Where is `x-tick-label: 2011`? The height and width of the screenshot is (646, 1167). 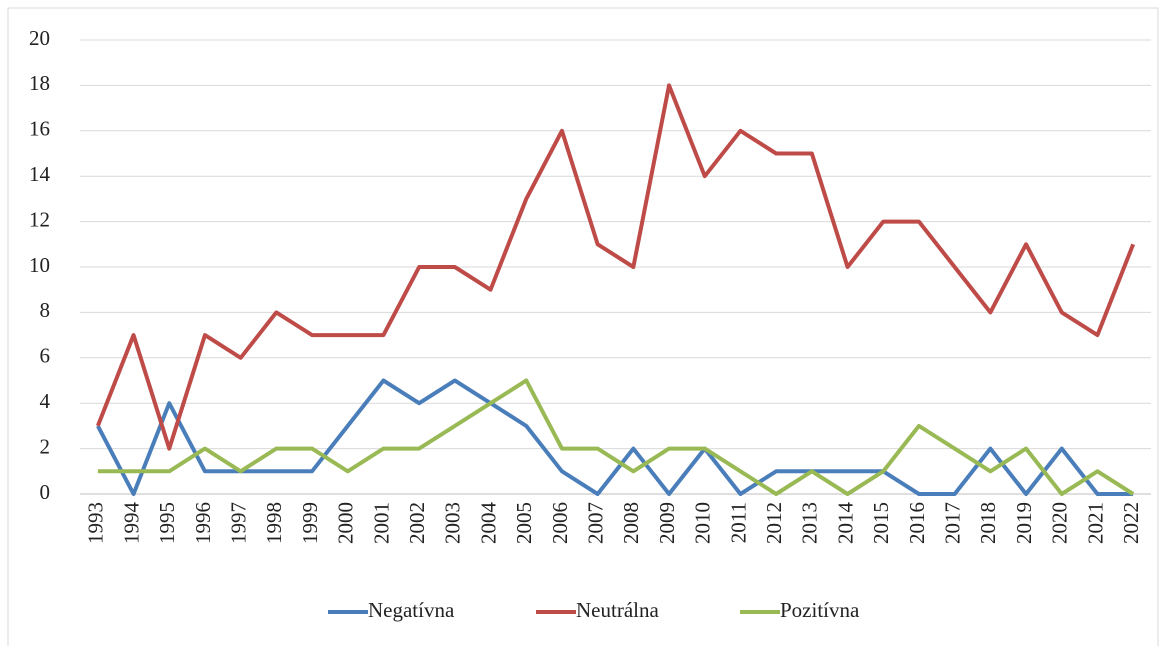 x-tick-label: 2011 is located at coordinates (738, 522).